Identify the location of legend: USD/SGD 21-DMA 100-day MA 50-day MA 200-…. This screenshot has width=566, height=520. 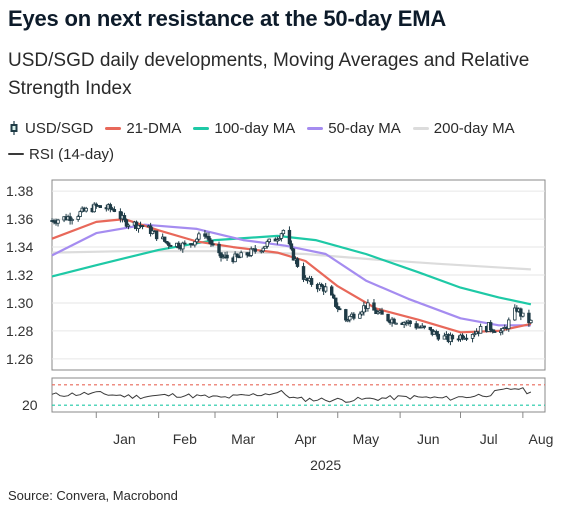
(286, 141).